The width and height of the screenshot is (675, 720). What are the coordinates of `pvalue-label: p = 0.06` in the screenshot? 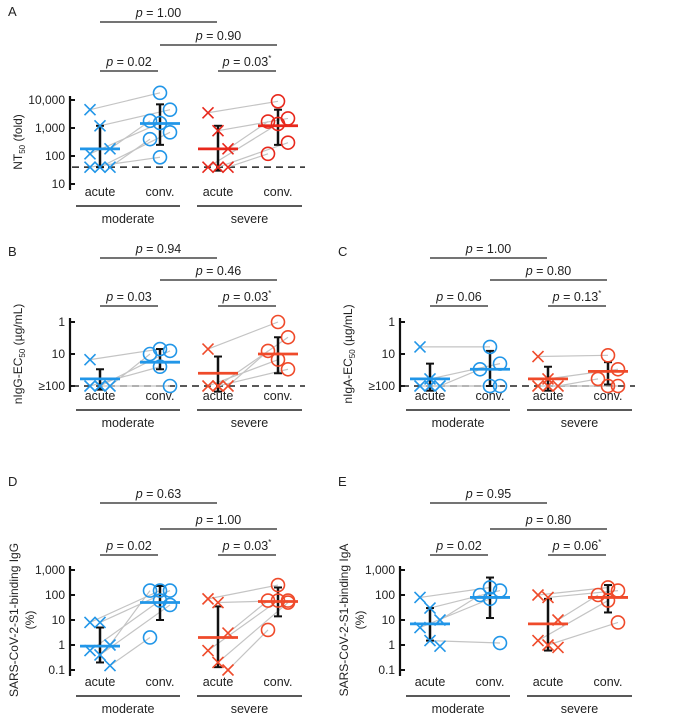 It's located at (458, 297).